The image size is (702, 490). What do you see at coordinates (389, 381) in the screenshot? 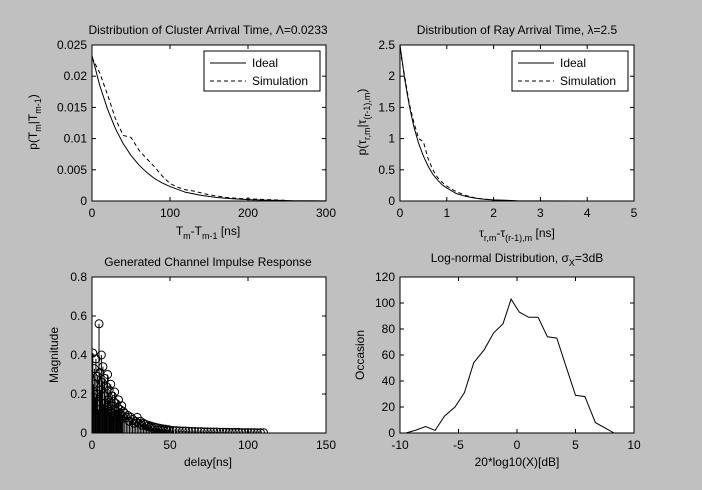
I see `lognormal-ytick-label: 40` at bounding box center [389, 381].